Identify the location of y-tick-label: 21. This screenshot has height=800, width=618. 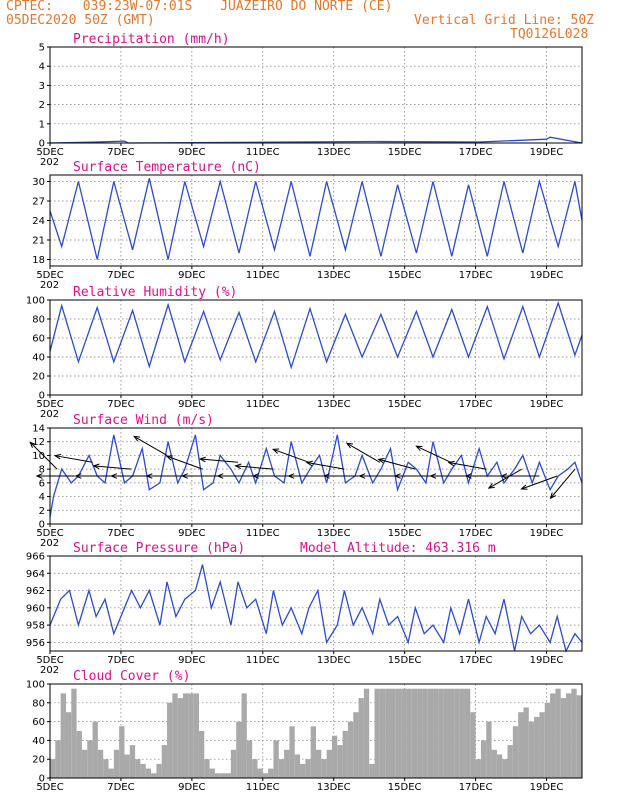
(38, 241).